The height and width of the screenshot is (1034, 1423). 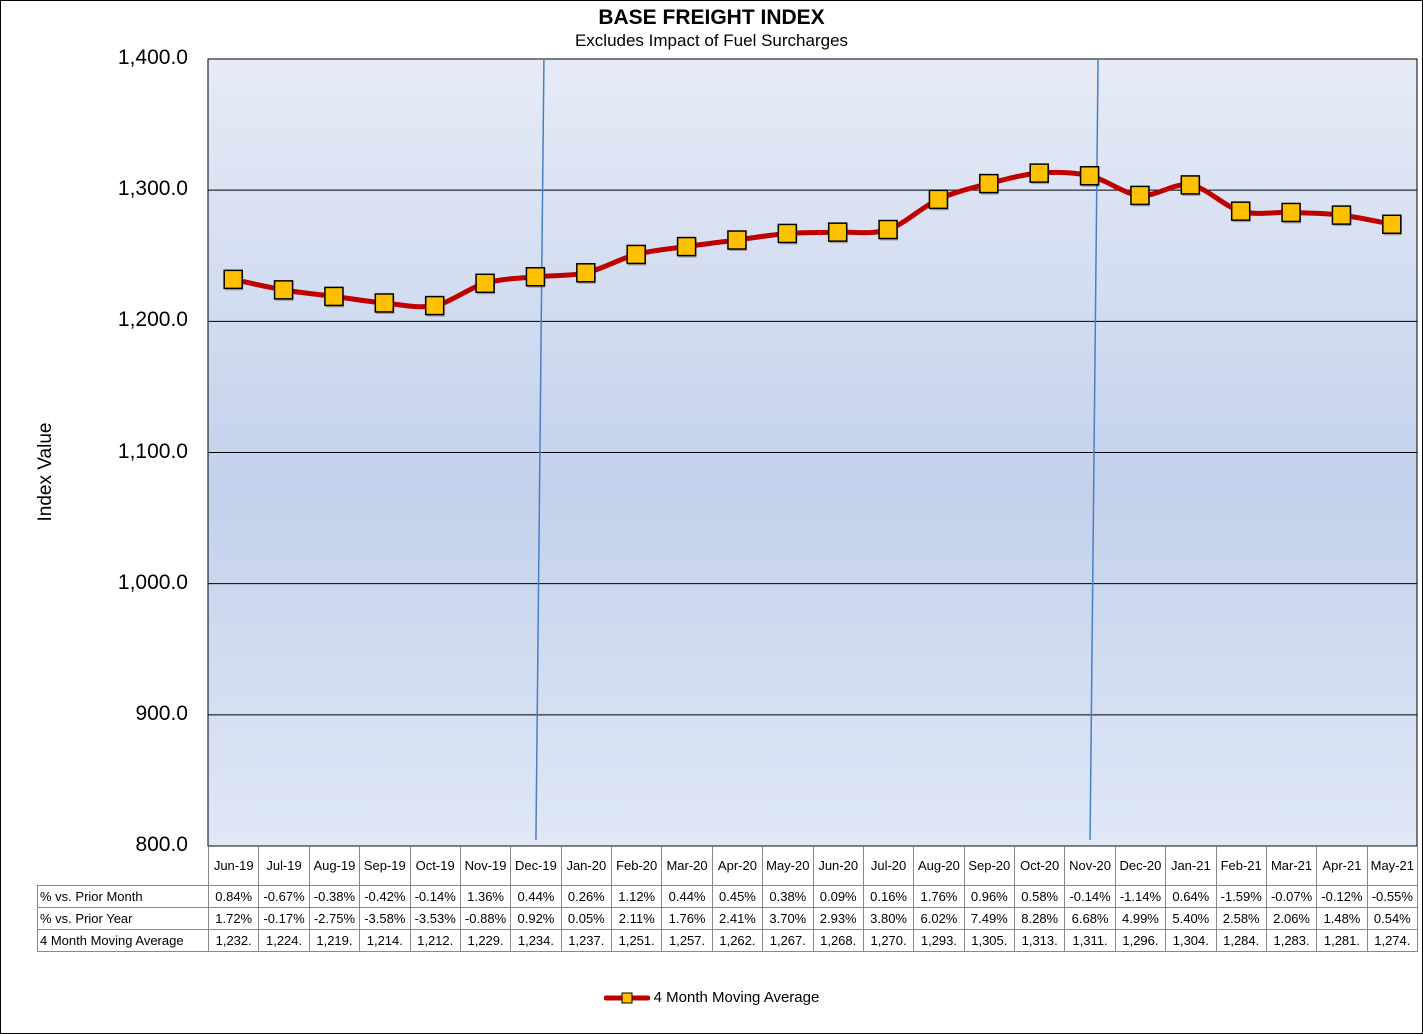 I want to click on table-row-label: % vs. Prior Month, so click(x=123, y=896).